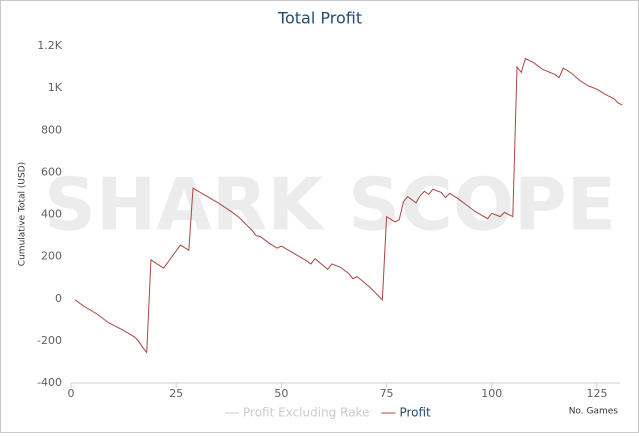 The height and width of the screenshot is (437, 639). I want to click on y-tick-label: 600, so click(51, 171).